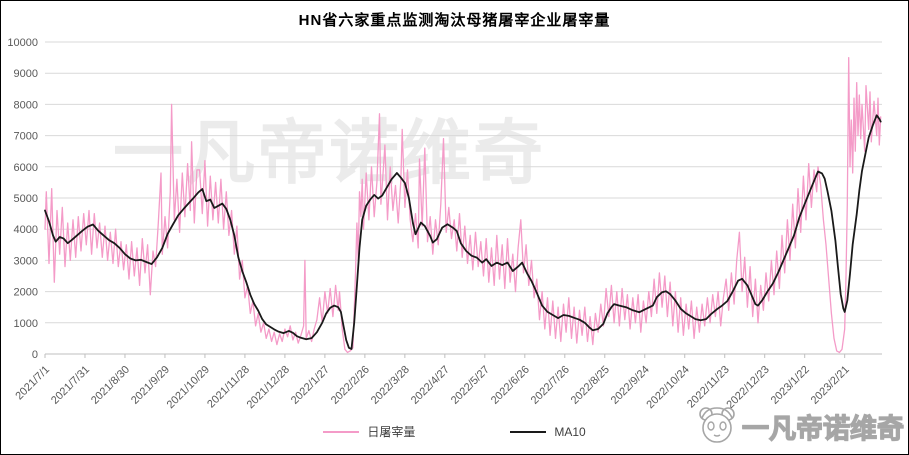 The width and height of the screenshot is (909, 455). I want to click on y-tick-label: 10000, so click(22, 43).